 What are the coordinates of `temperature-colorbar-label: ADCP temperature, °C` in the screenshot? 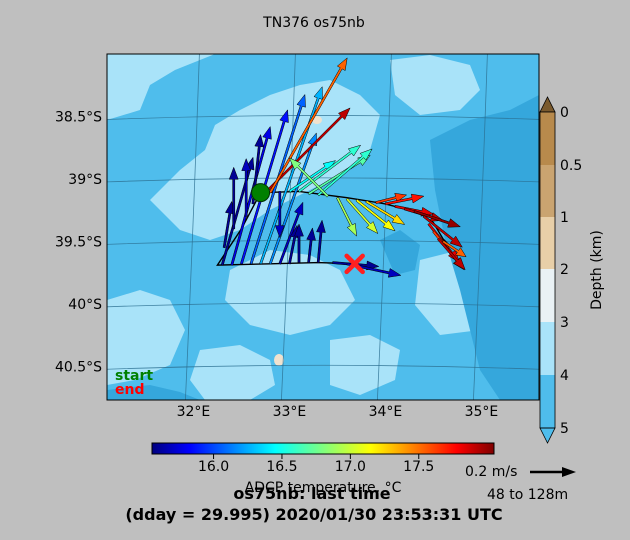 It's located at (323, 488).